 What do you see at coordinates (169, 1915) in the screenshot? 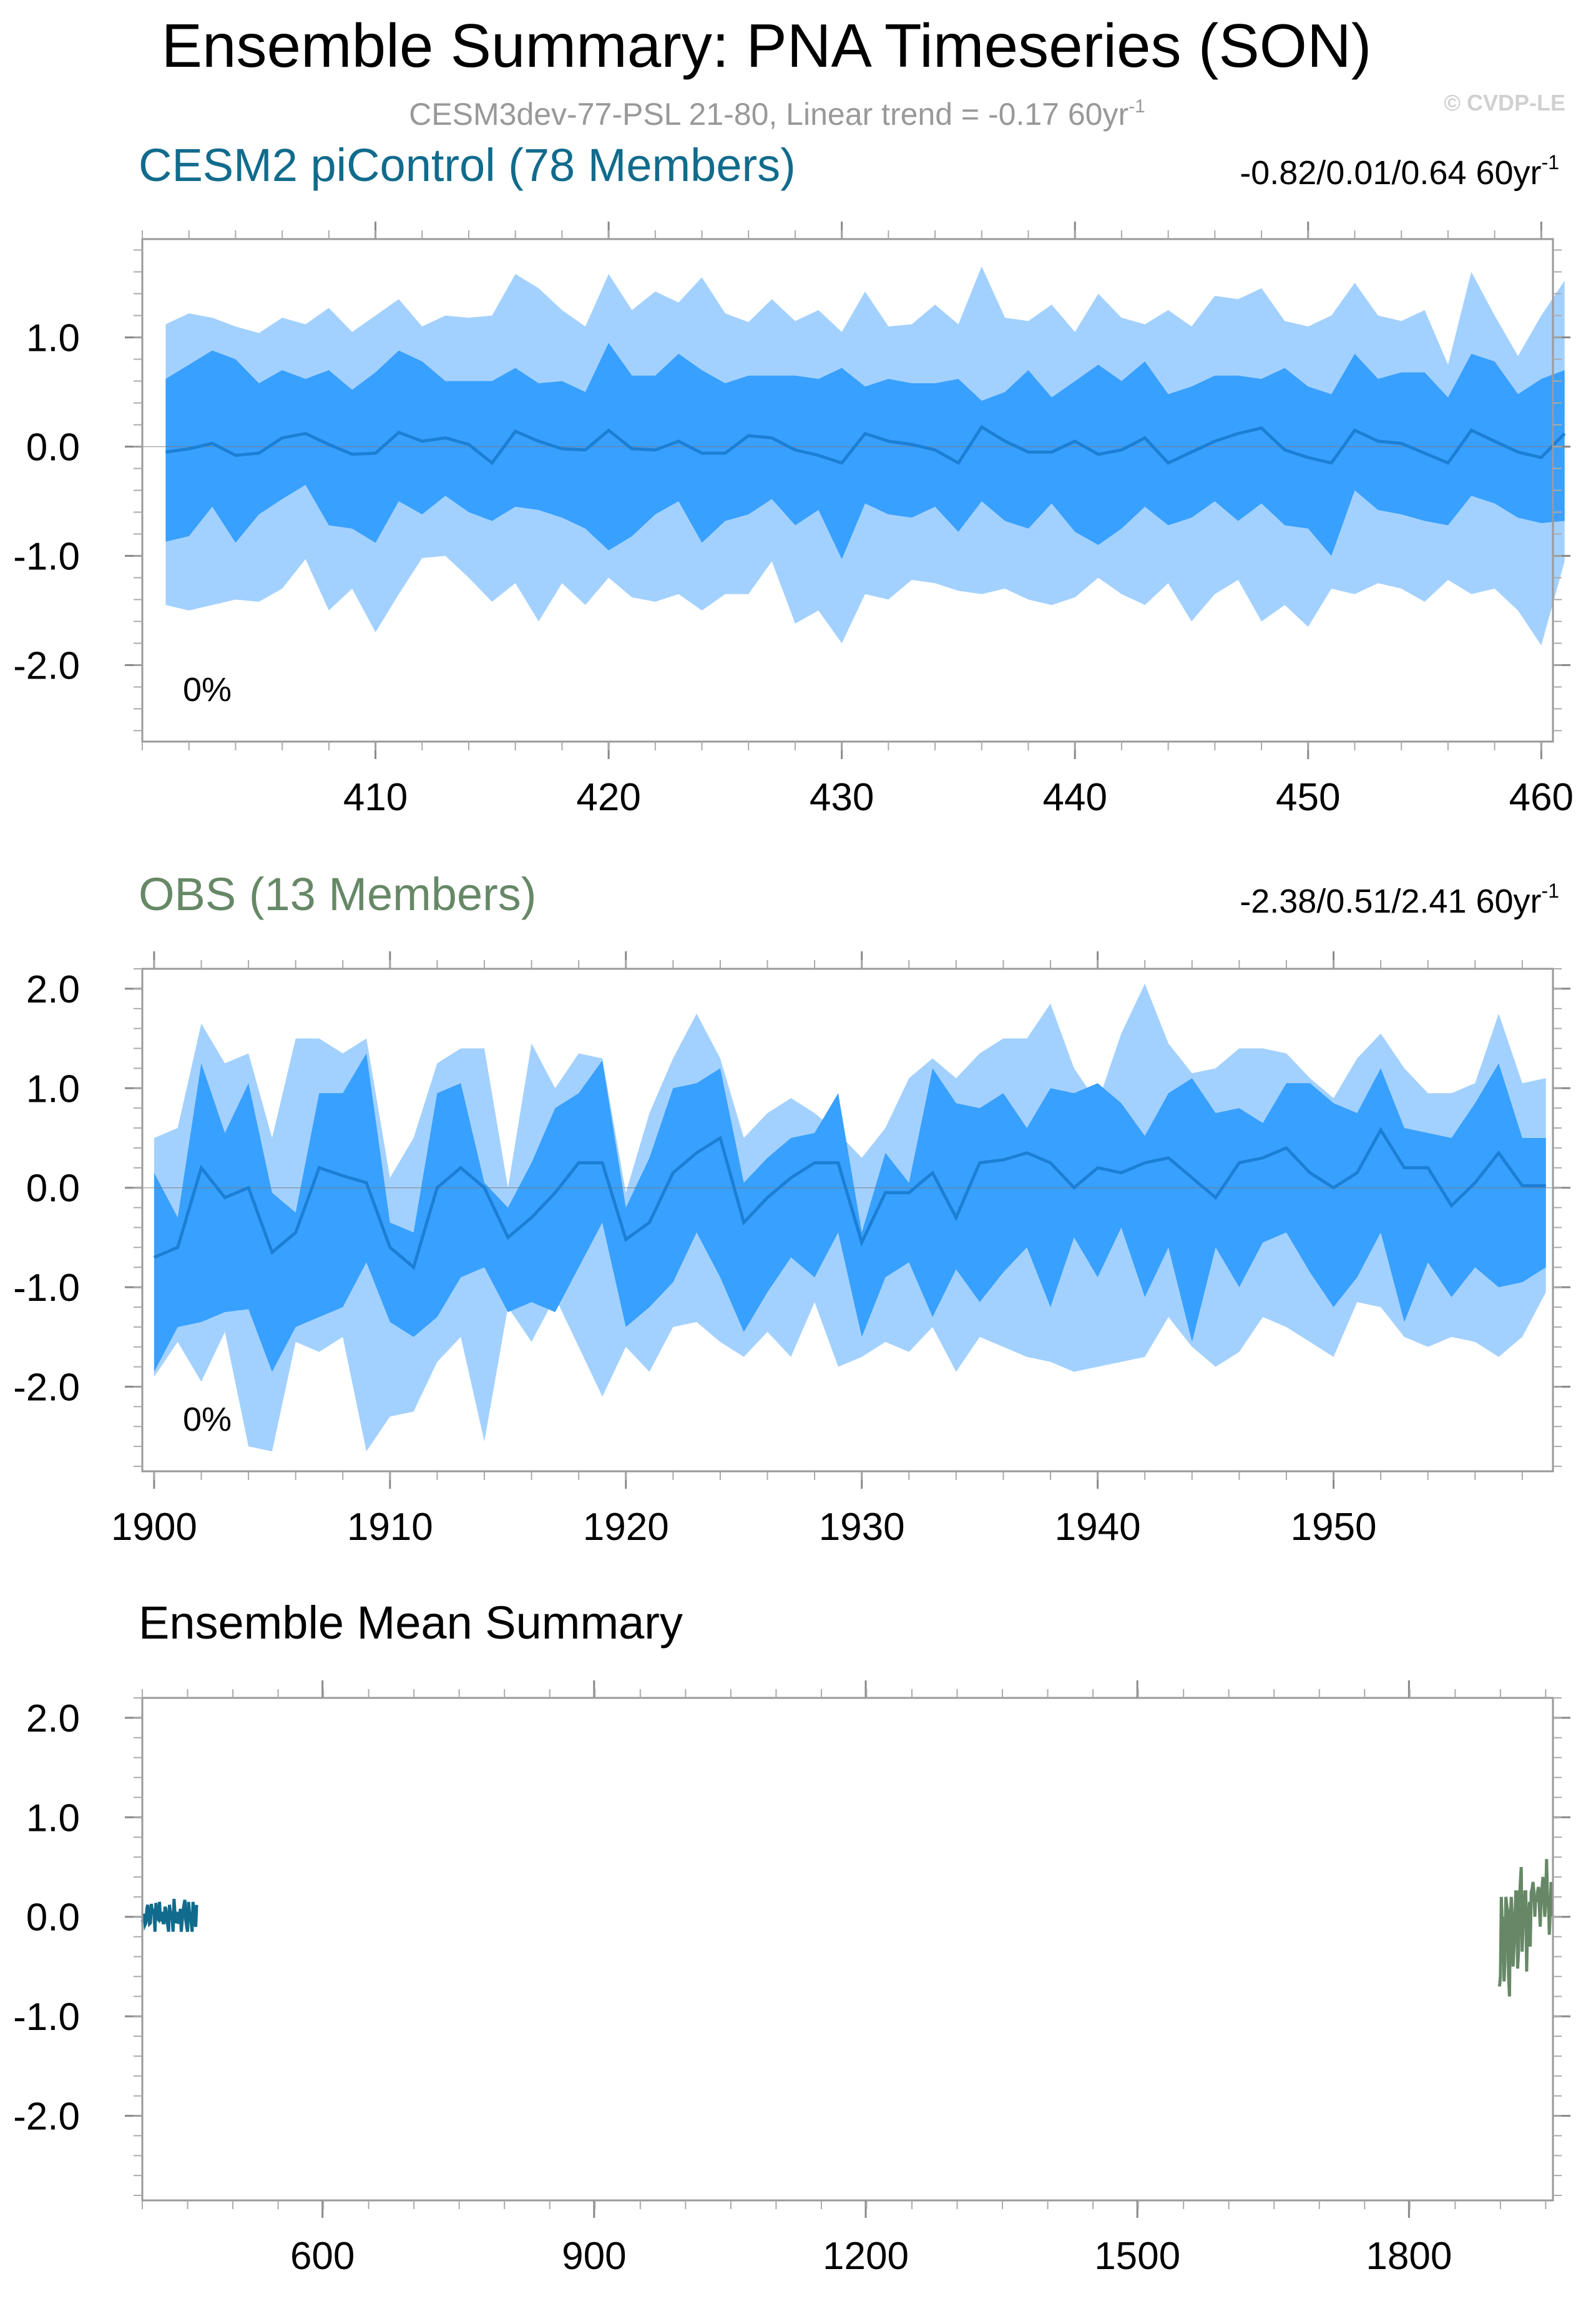
I see `summary-series-cesm` at bounding box center [169, 1915].